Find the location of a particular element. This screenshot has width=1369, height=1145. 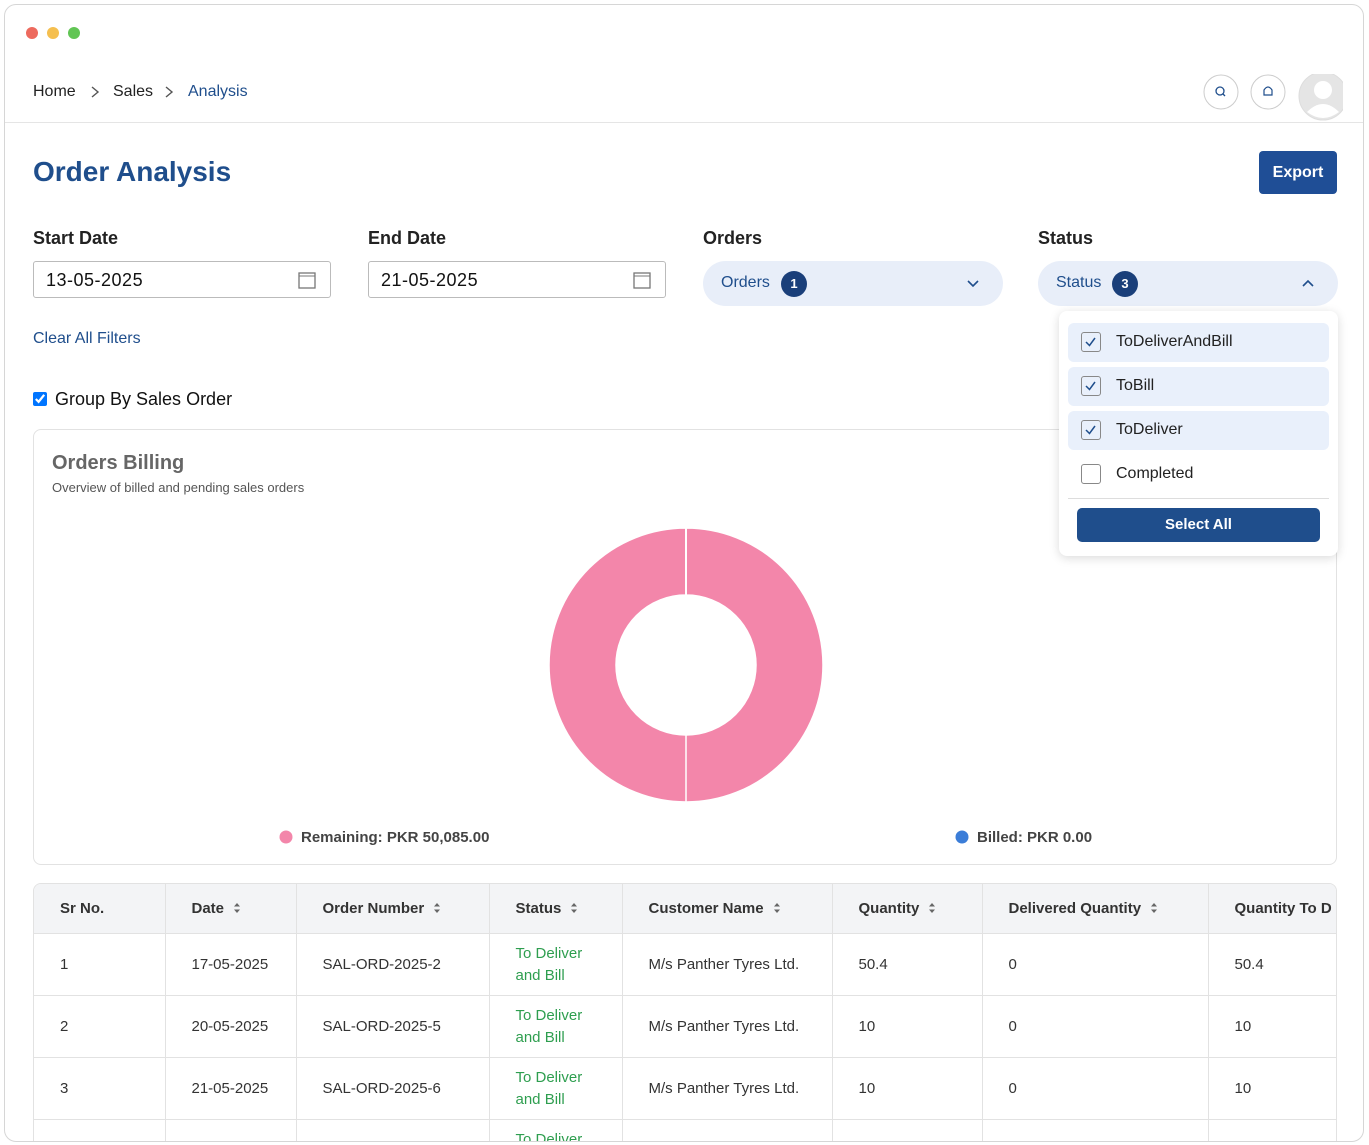

table-cell: 02-05-2025 is located at coordinates (231, 1131).